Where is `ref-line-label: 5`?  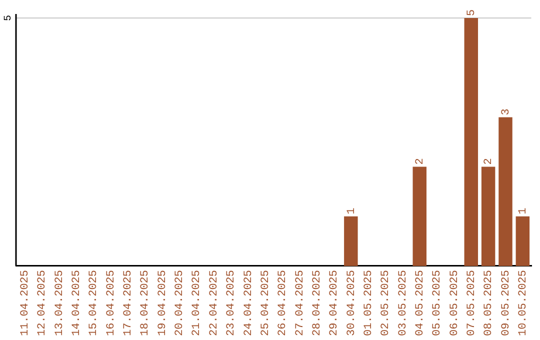
ref-line-label: 5 is located at coordinates (9, 18).